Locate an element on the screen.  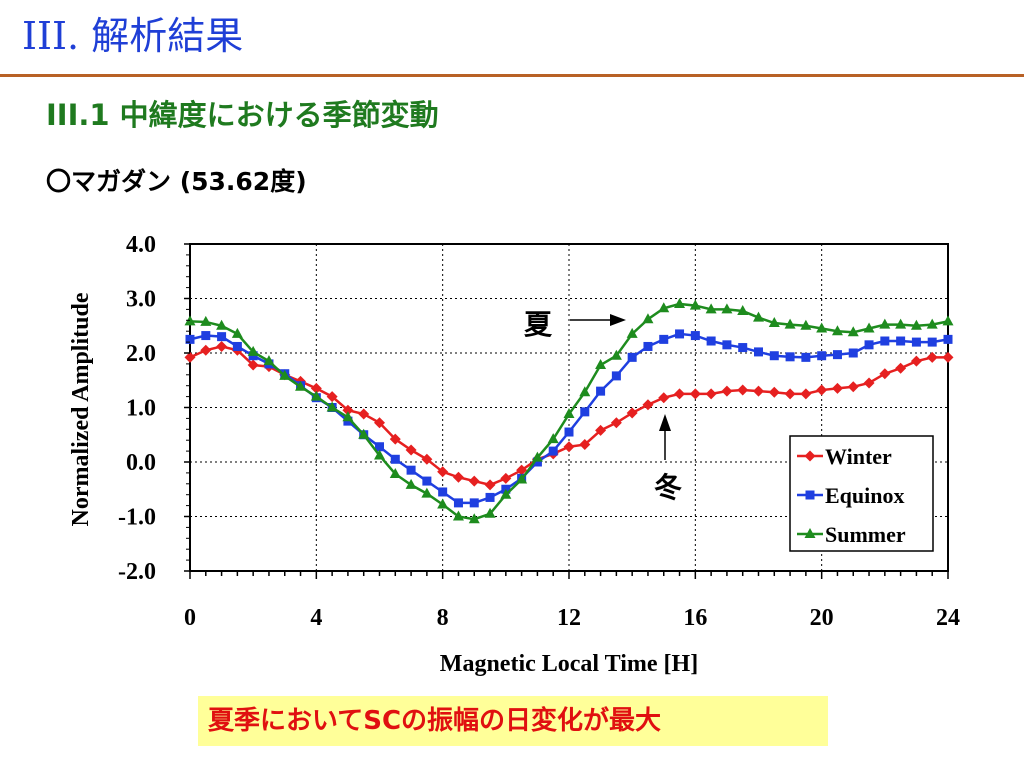
legend-entry: Equinox is located at coordinates (865, 495).